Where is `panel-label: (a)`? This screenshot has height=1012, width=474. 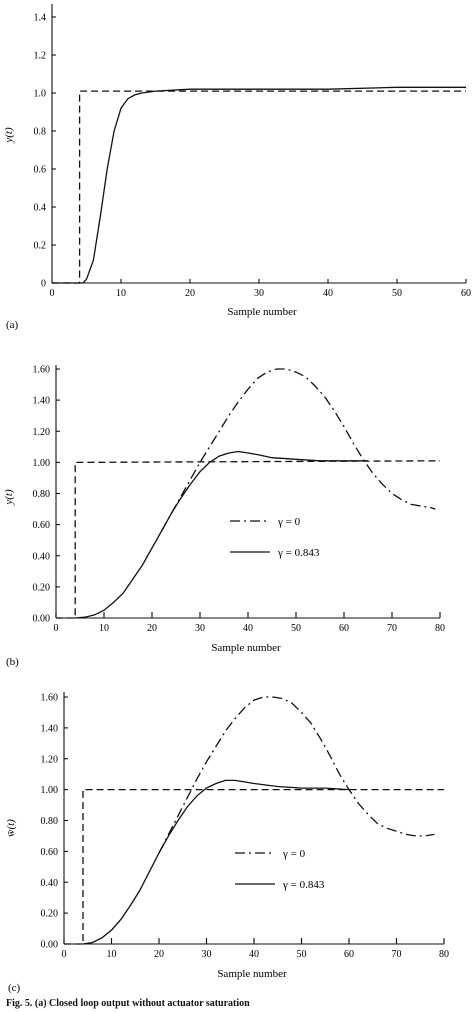
panel-label: (a) is located at coordinates (12, 325).